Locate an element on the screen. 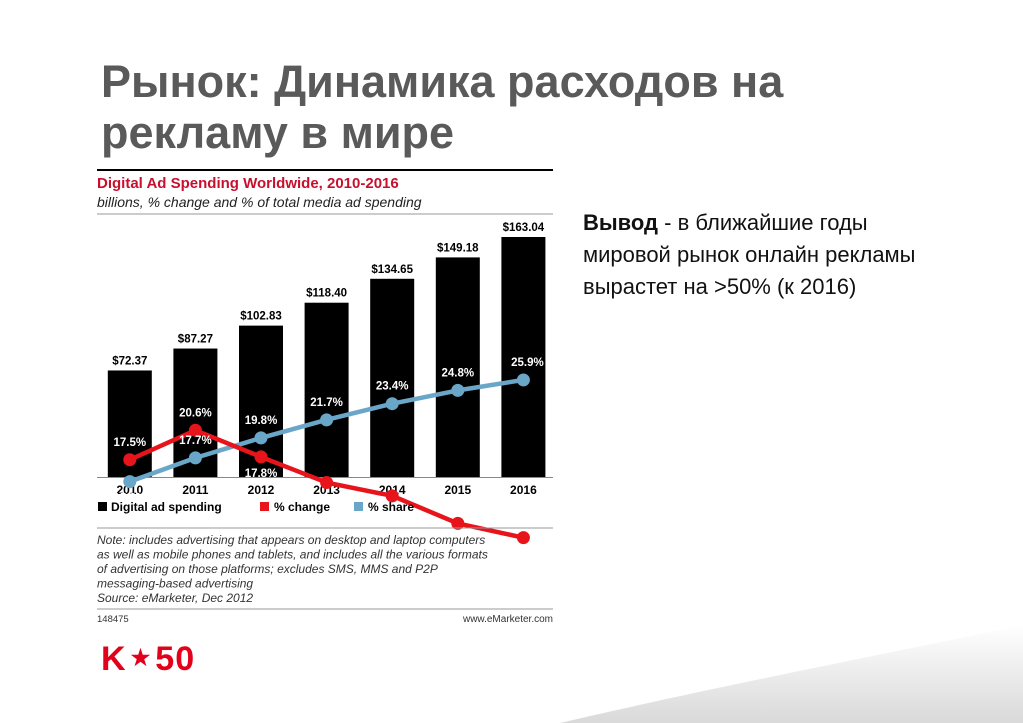  point-label-share: 23.4% is located at coordinates (392, 387).